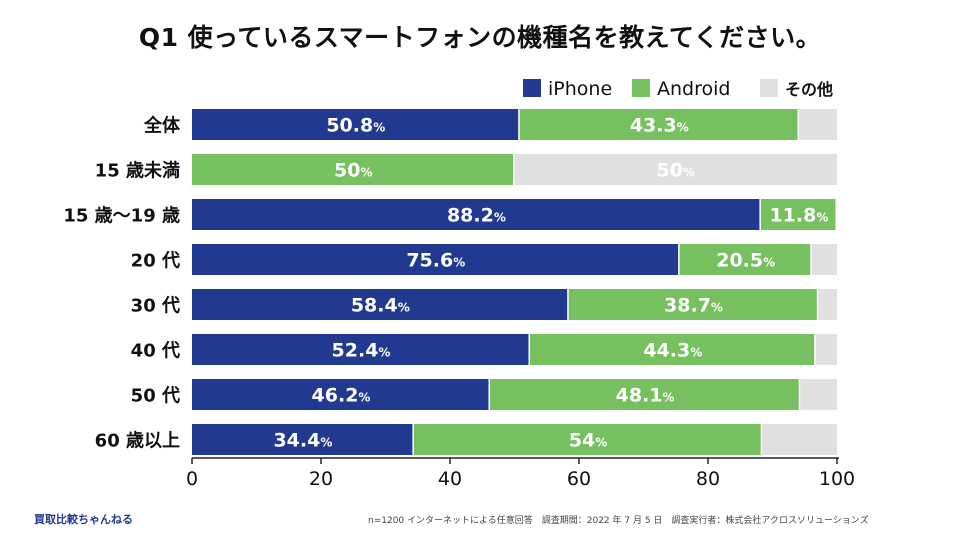 The width and height of the screenshot is (960, 540). What do you see at coordinates (155, 261) in the screenshot?
I see `category-label: 20 代` at bounding box center [155, 261].